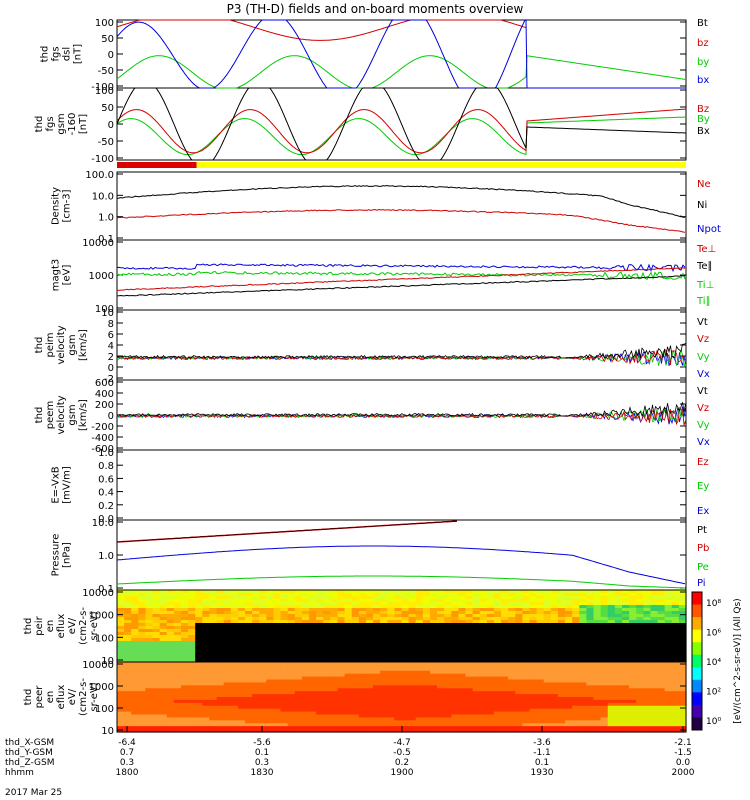  What do you see at coordinates (441, 165) in the screenshot?
I see `mode-bar-segment` at bounding box center [441, 165].